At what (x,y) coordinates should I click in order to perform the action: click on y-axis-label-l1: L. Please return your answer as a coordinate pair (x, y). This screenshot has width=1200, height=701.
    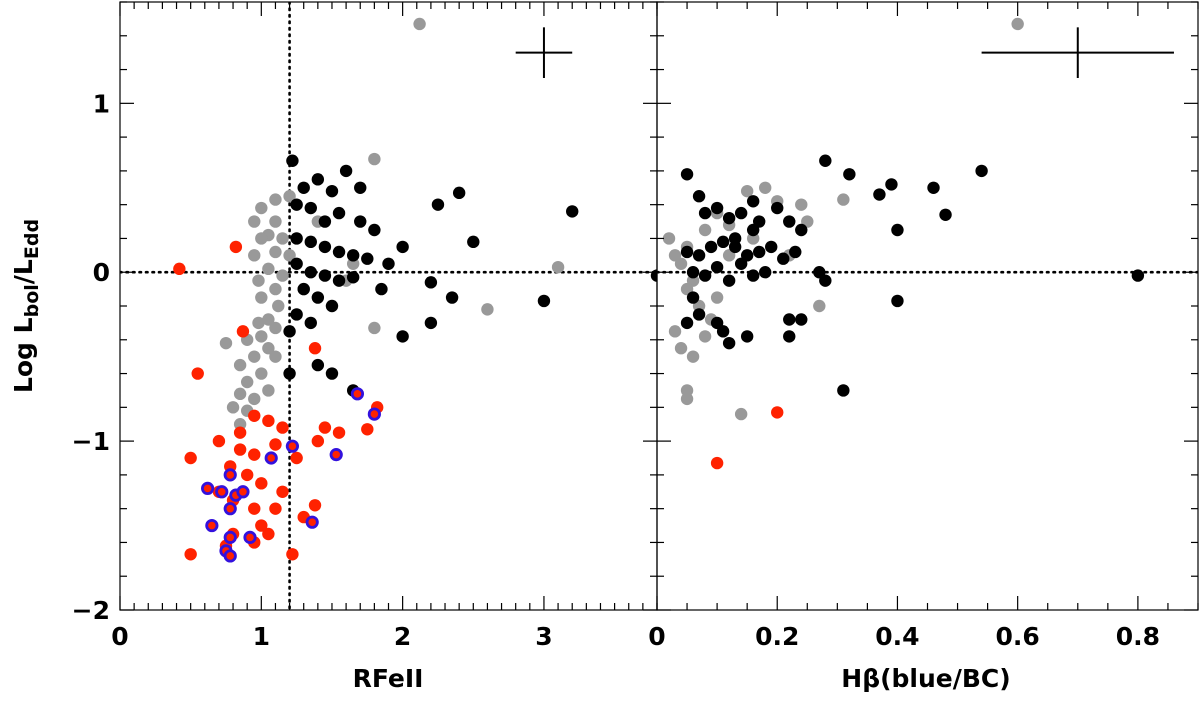
    Looking at the image, I should click on (23, 325).